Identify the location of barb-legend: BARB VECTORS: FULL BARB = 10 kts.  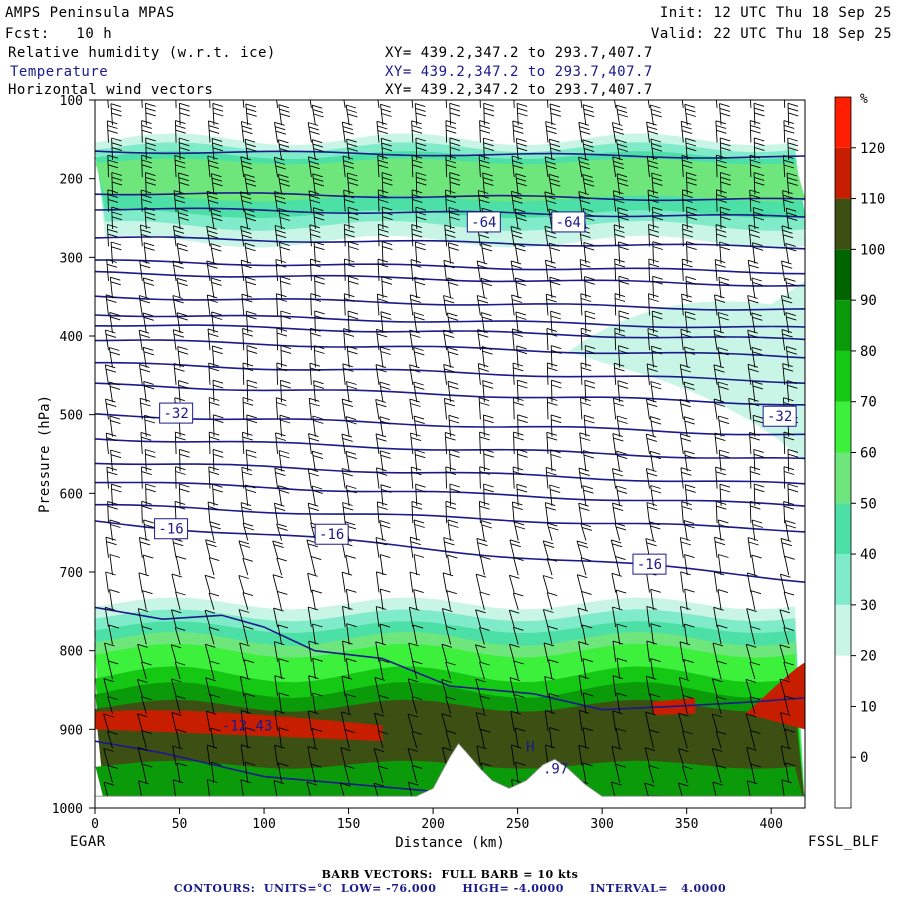
(450, 874).